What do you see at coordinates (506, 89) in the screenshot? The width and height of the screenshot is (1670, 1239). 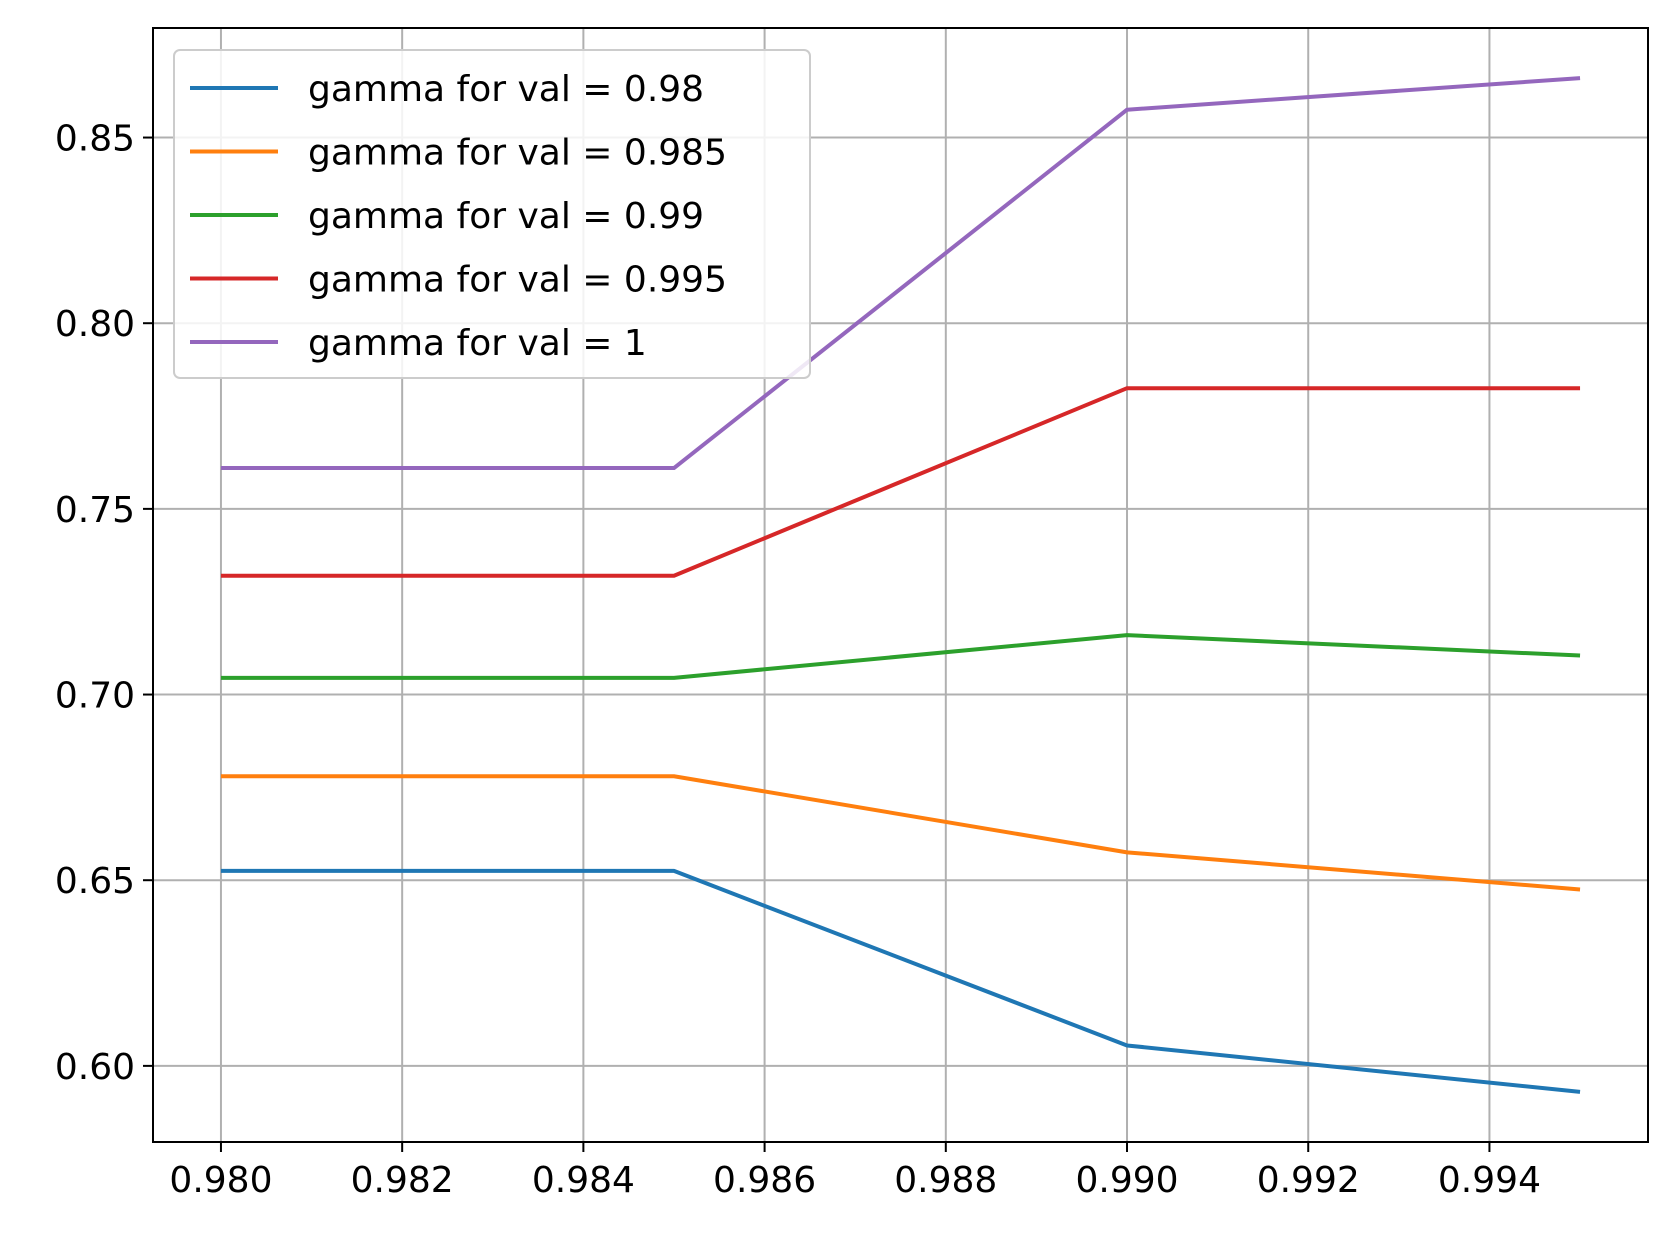 I see `legend-label-0: gamma for val = 0.98` at bounding box center [506, 89].